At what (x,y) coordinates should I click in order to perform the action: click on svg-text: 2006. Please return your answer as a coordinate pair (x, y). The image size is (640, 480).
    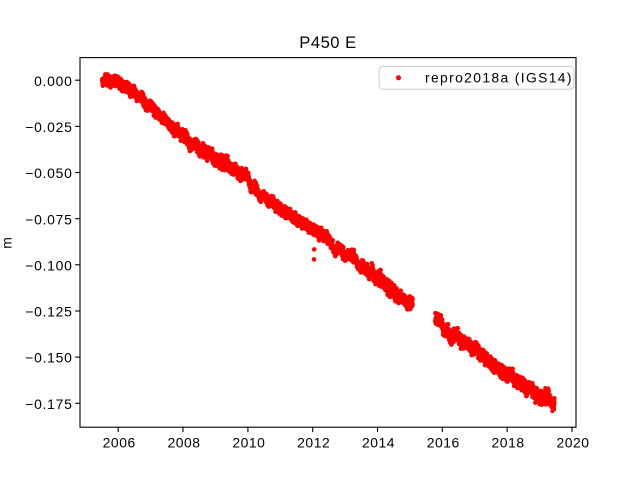
    Looking at the image, I should click on (119, 442).